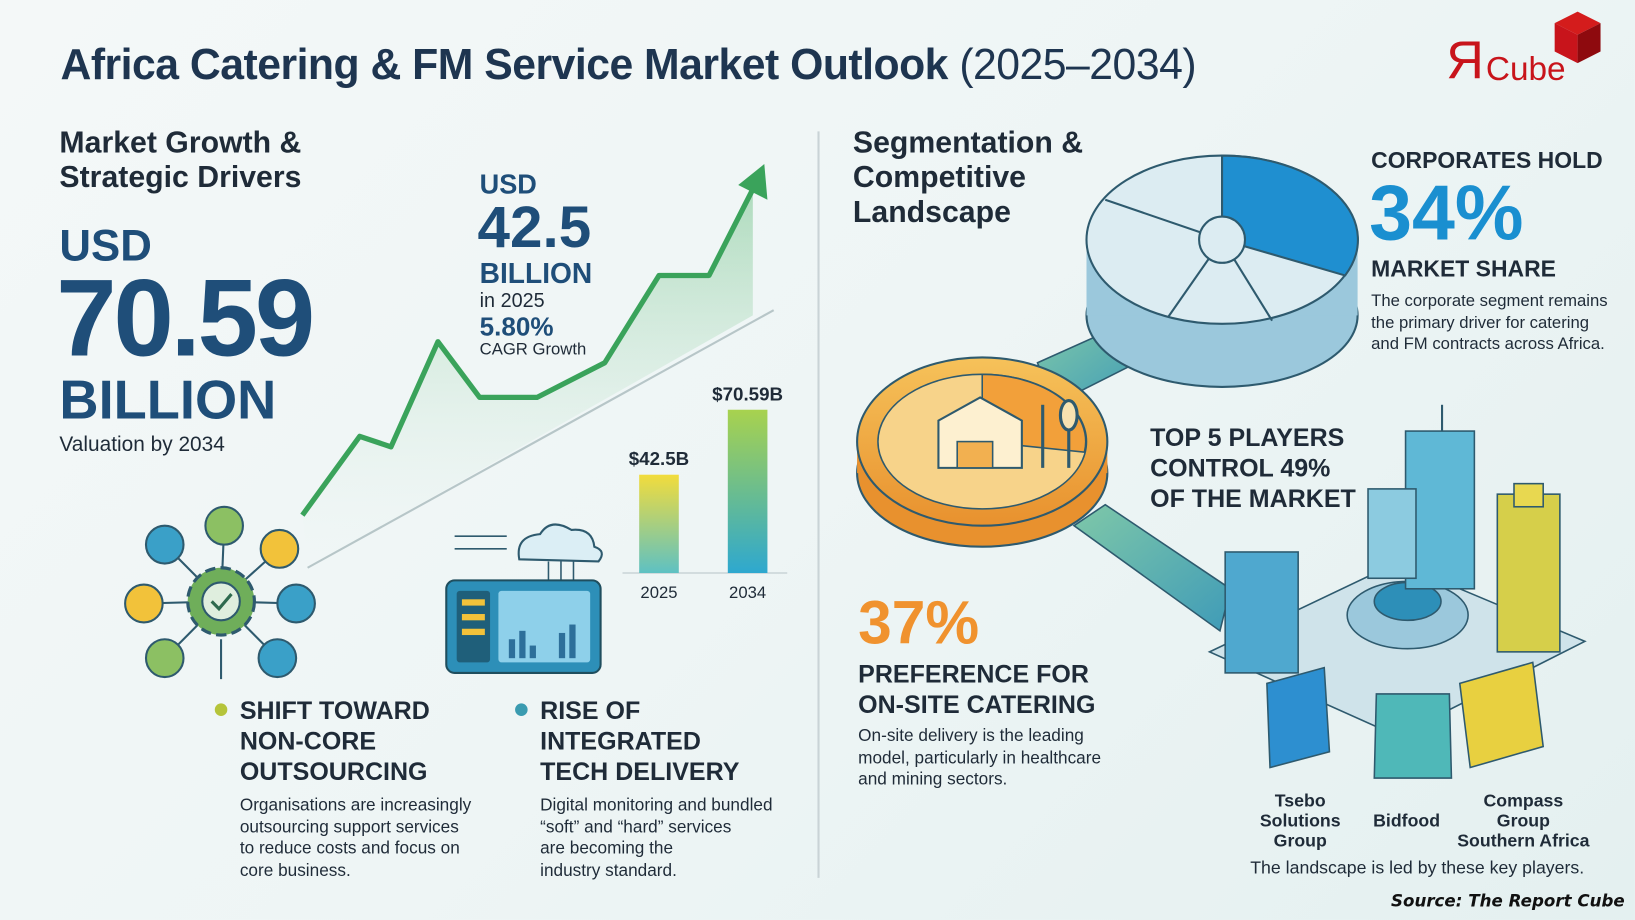  Describe the element at coordinates (533, 349) in the screenshot. I see `cagr-label: CAGR Growth` at that location.